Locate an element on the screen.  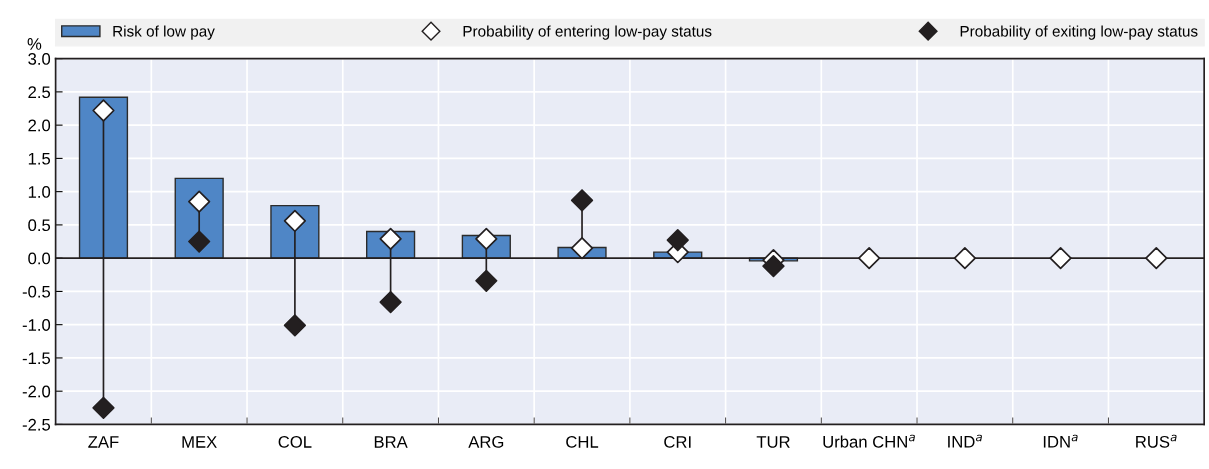
x-tick-label: TUR is located at coordinates (773, 442).